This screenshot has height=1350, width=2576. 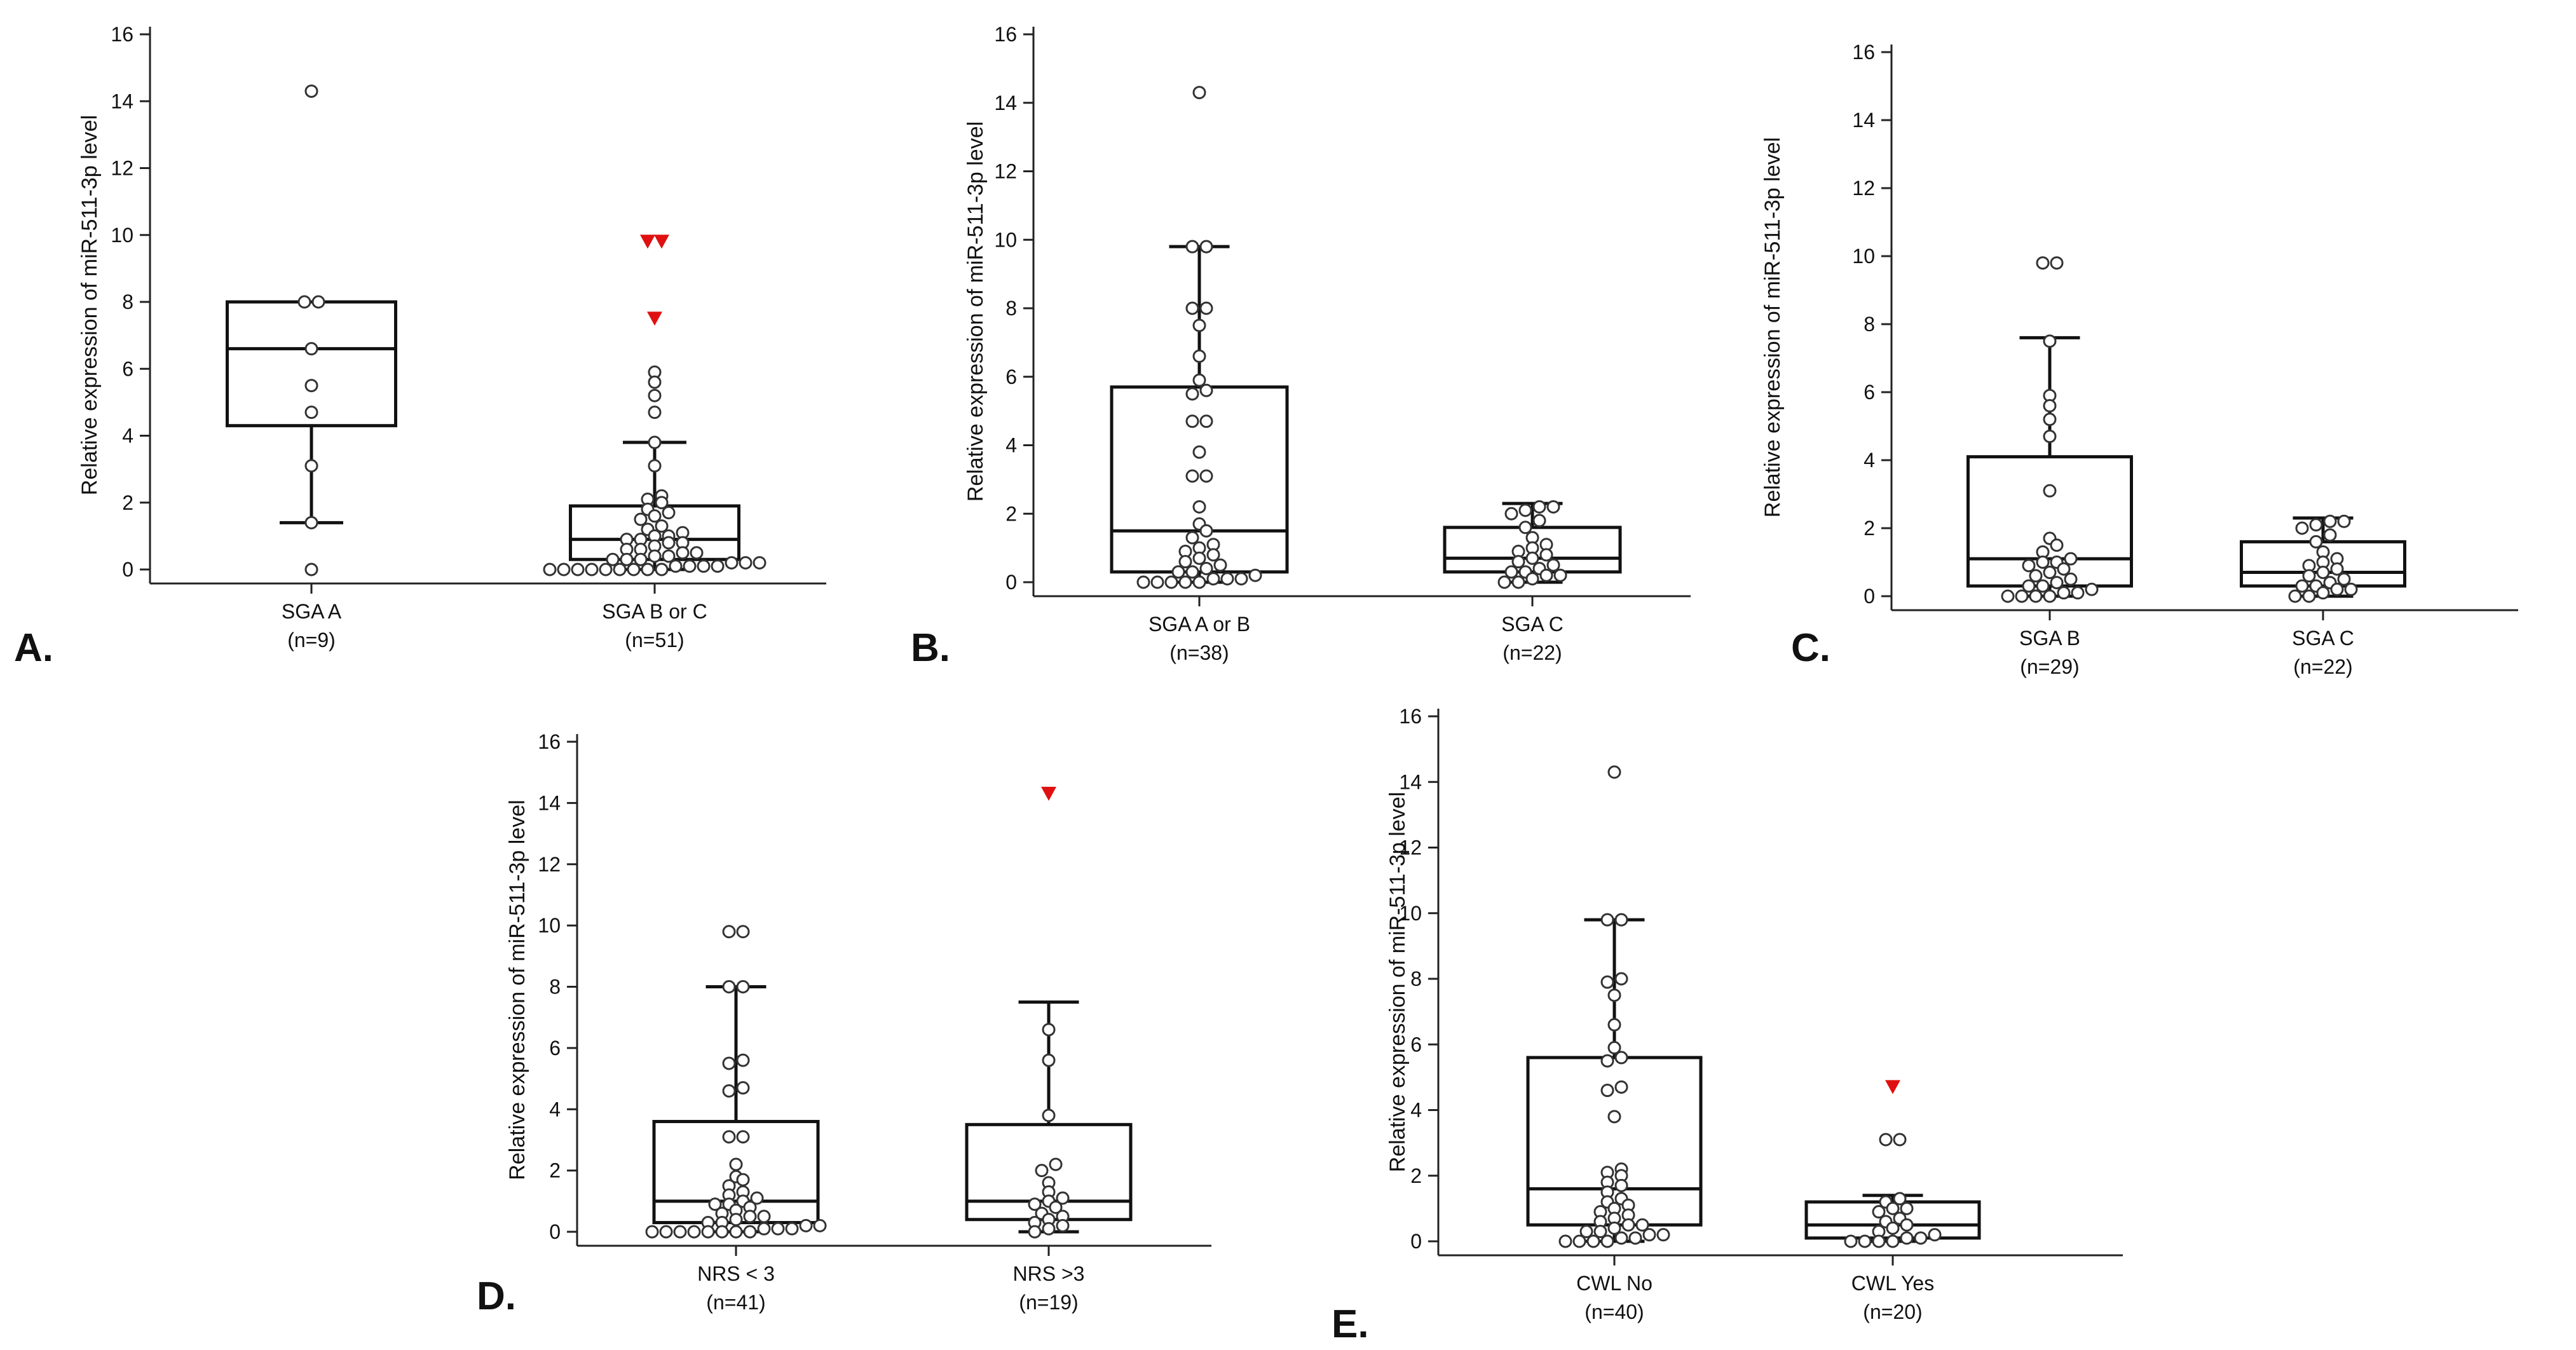 What do you see at coordinates (736, 1273) in the screenshot?
I see `category-label: NRS < 3` at bounding box center [736, 1273].